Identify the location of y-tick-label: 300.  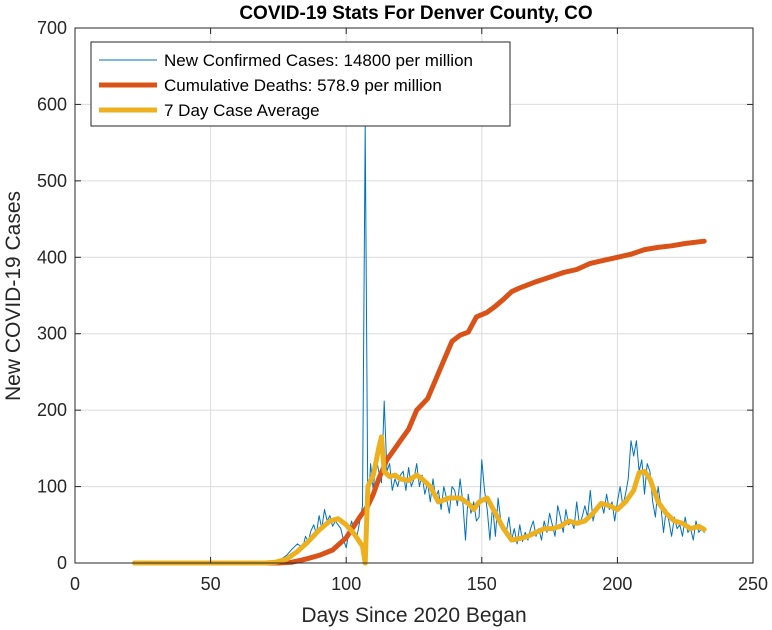
(52, 334).